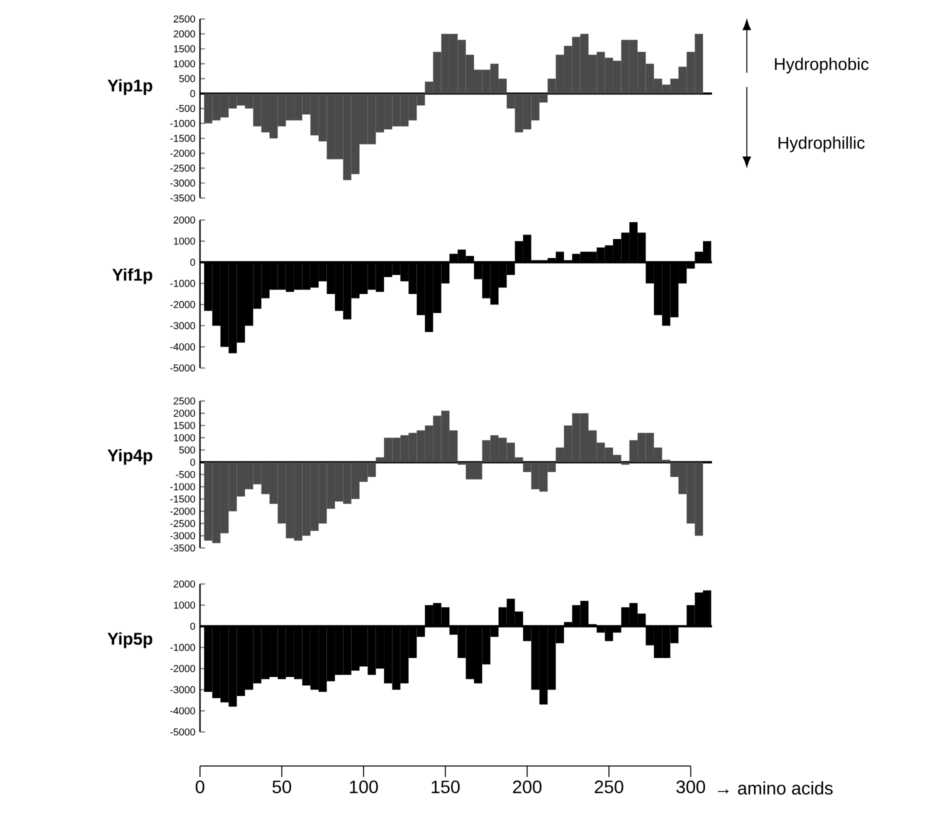 The height and width of the screenshot is (814, 928). What do you see at coordinates (132, 276) in the screenshot?
I see `y-axis-title: Yif1p` at bounding box center [132, 276].